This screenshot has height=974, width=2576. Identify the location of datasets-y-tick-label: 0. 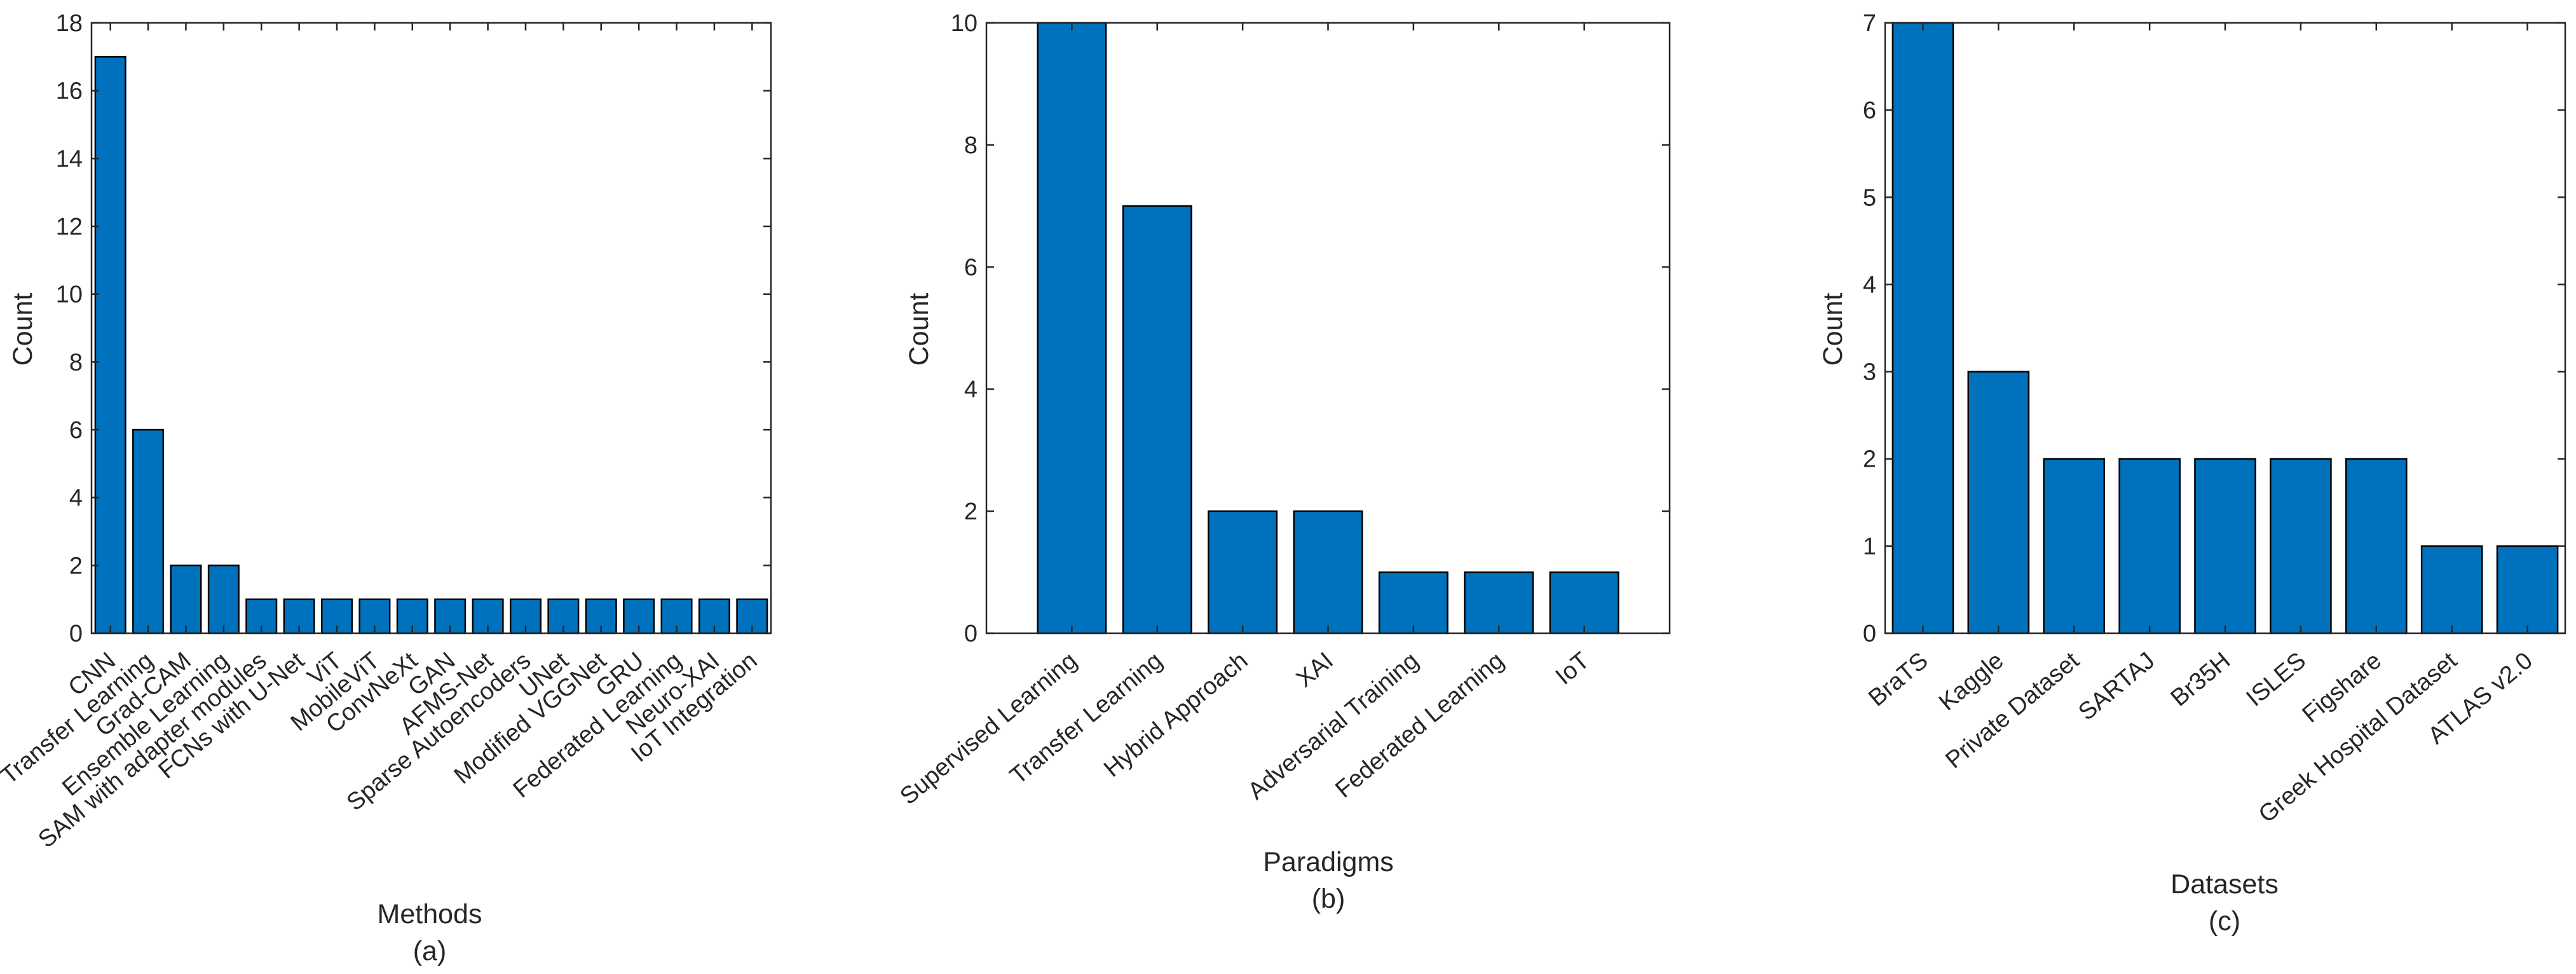
(1869, 634).